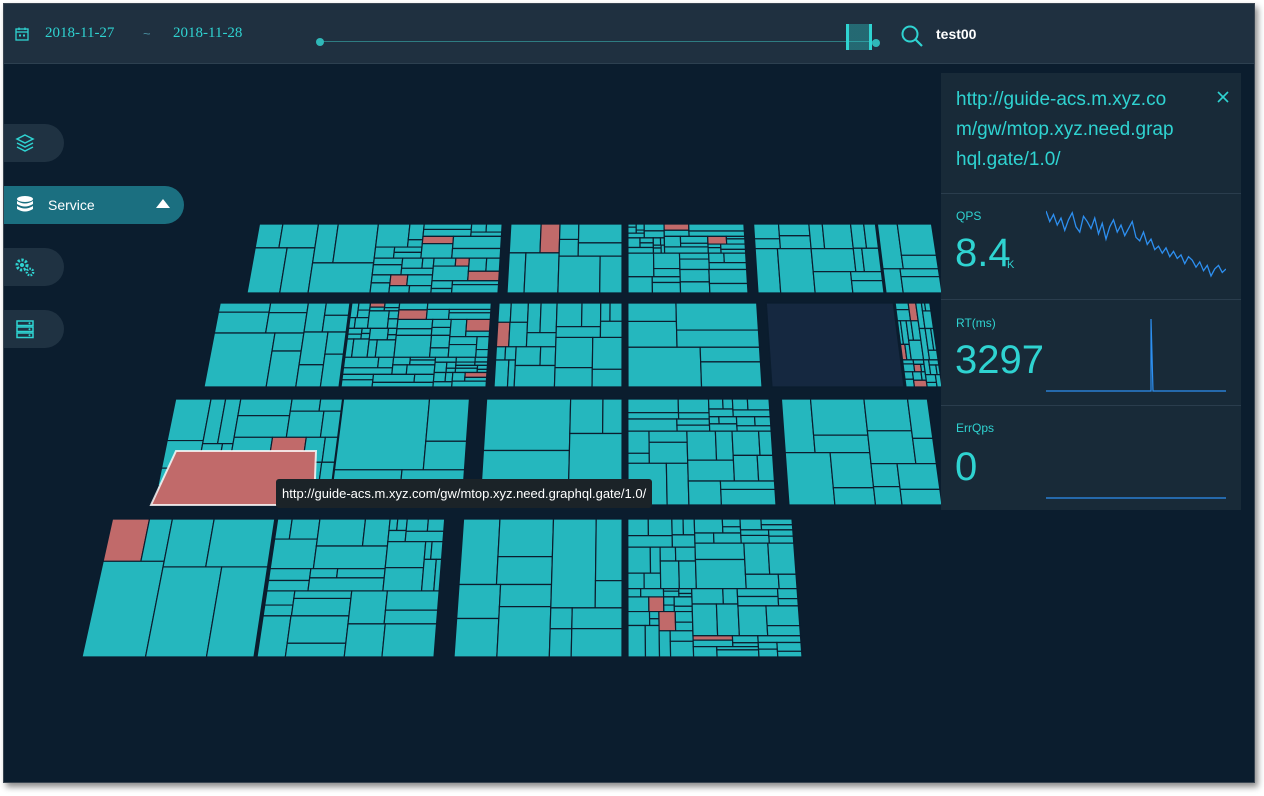  I want to click on treemap-cell-empty, so click(835, 345).